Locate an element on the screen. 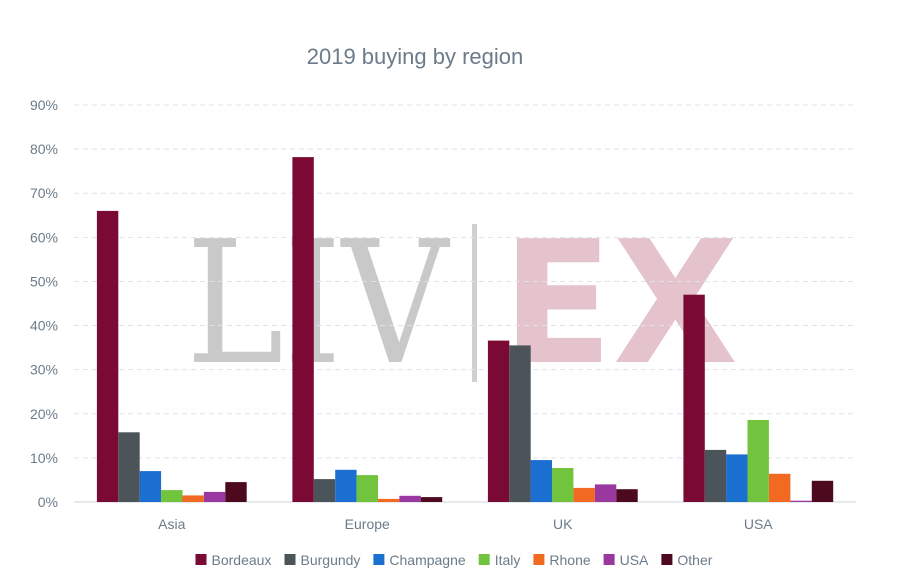 This screenshot has height=584, width=898. bar-uk-champagne is located at coordinates (541, 481).